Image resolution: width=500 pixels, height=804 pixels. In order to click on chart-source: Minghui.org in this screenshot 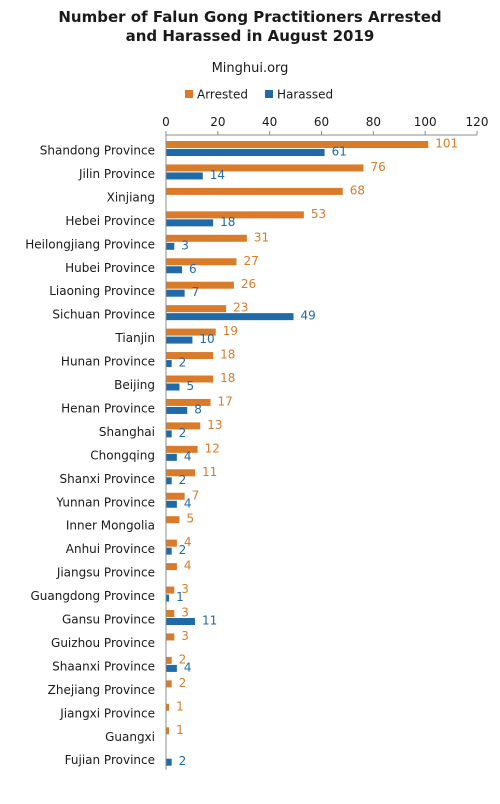, I will do `click(250, 68)`.